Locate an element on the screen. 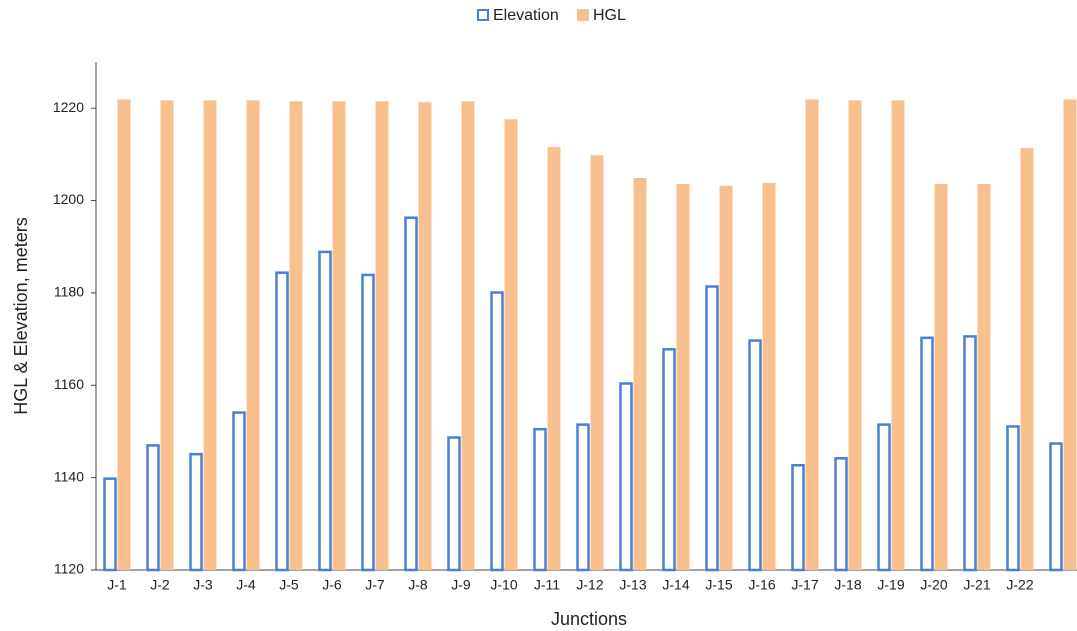 This screenshot has width=1077, height=631. y-tick-label: 1200 is located at coordinates (68, 199).